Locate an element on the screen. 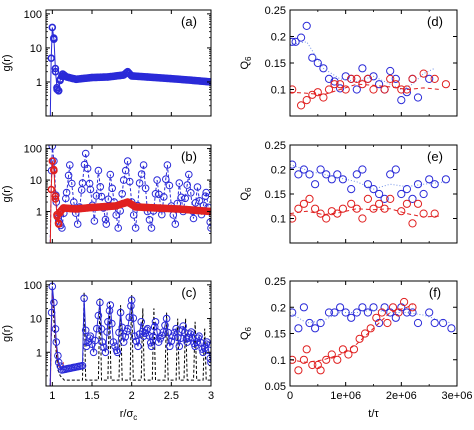  y-tick-label: 0.25 is located at coordinates (275, 282).